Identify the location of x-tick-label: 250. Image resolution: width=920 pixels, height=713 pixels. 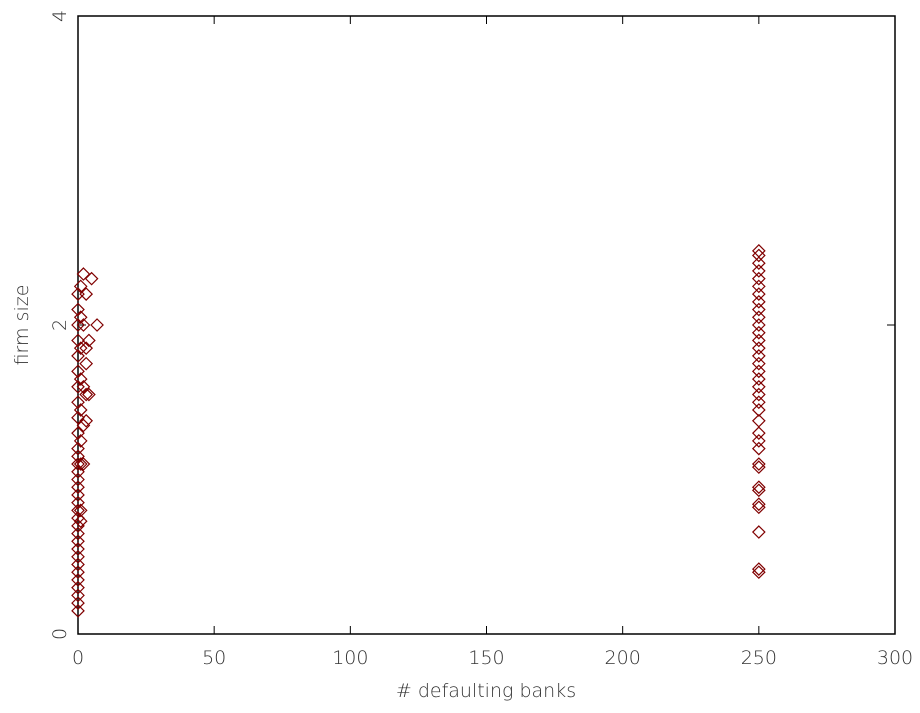
(759, 658).